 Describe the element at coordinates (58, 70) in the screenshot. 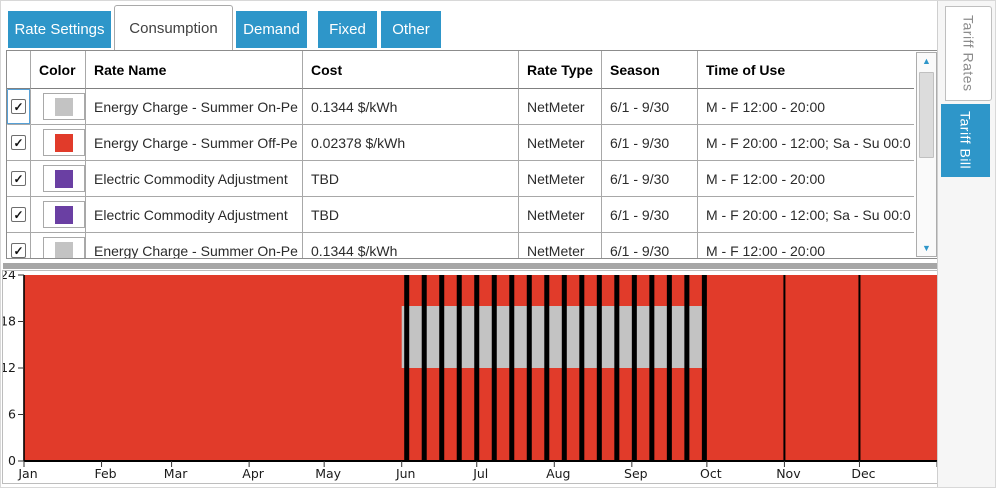

I see `header-color: Color` at that location.